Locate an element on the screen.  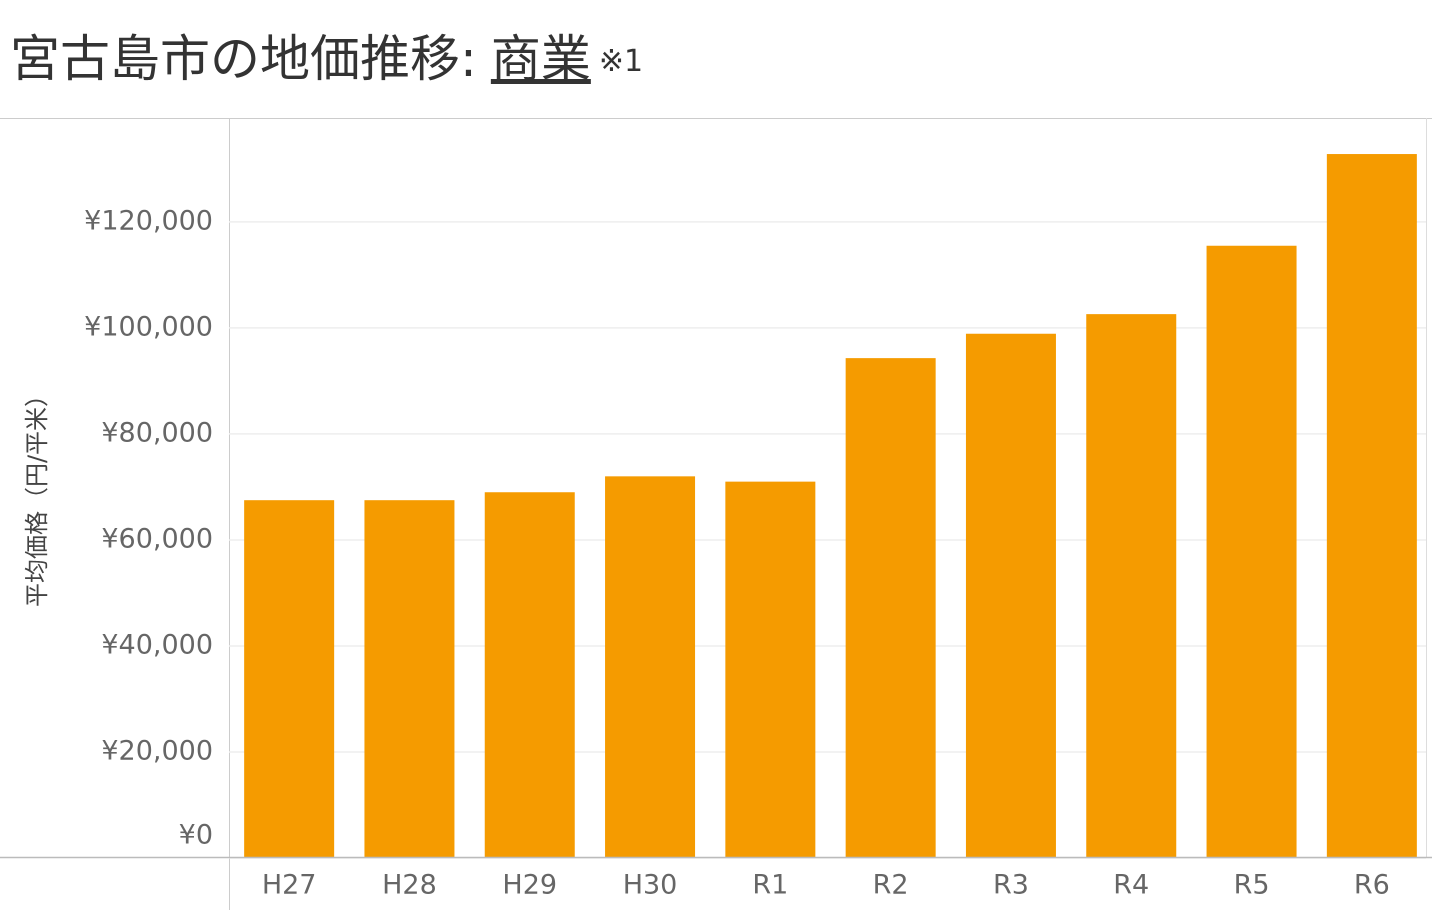
x-tick-label: R1 is located at coordinates (770, 885).